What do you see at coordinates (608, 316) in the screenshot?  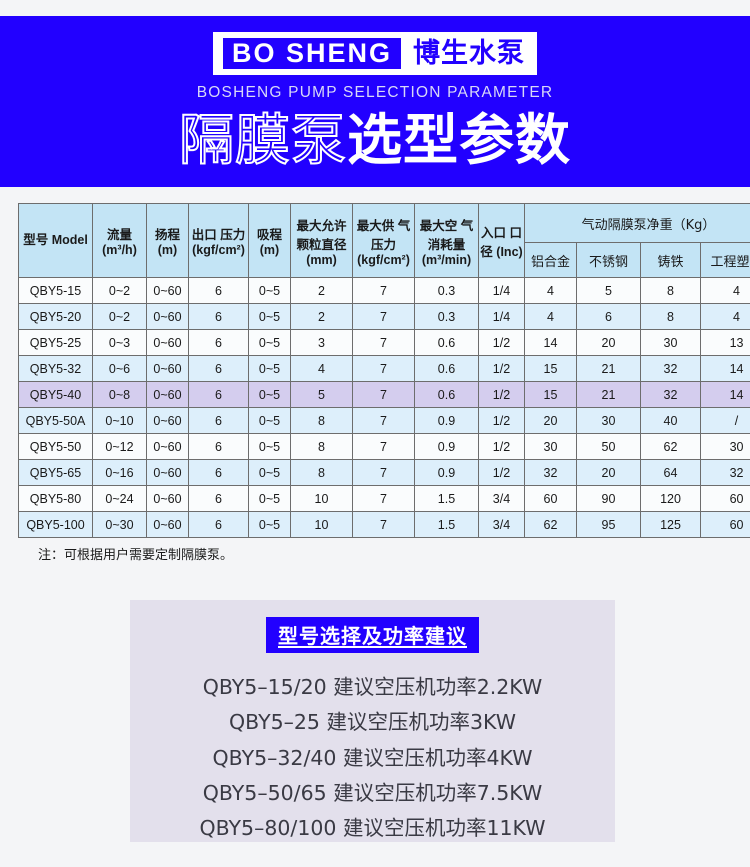 I see `cell-weight-stainless: 6` at bounding box center [608, 316].